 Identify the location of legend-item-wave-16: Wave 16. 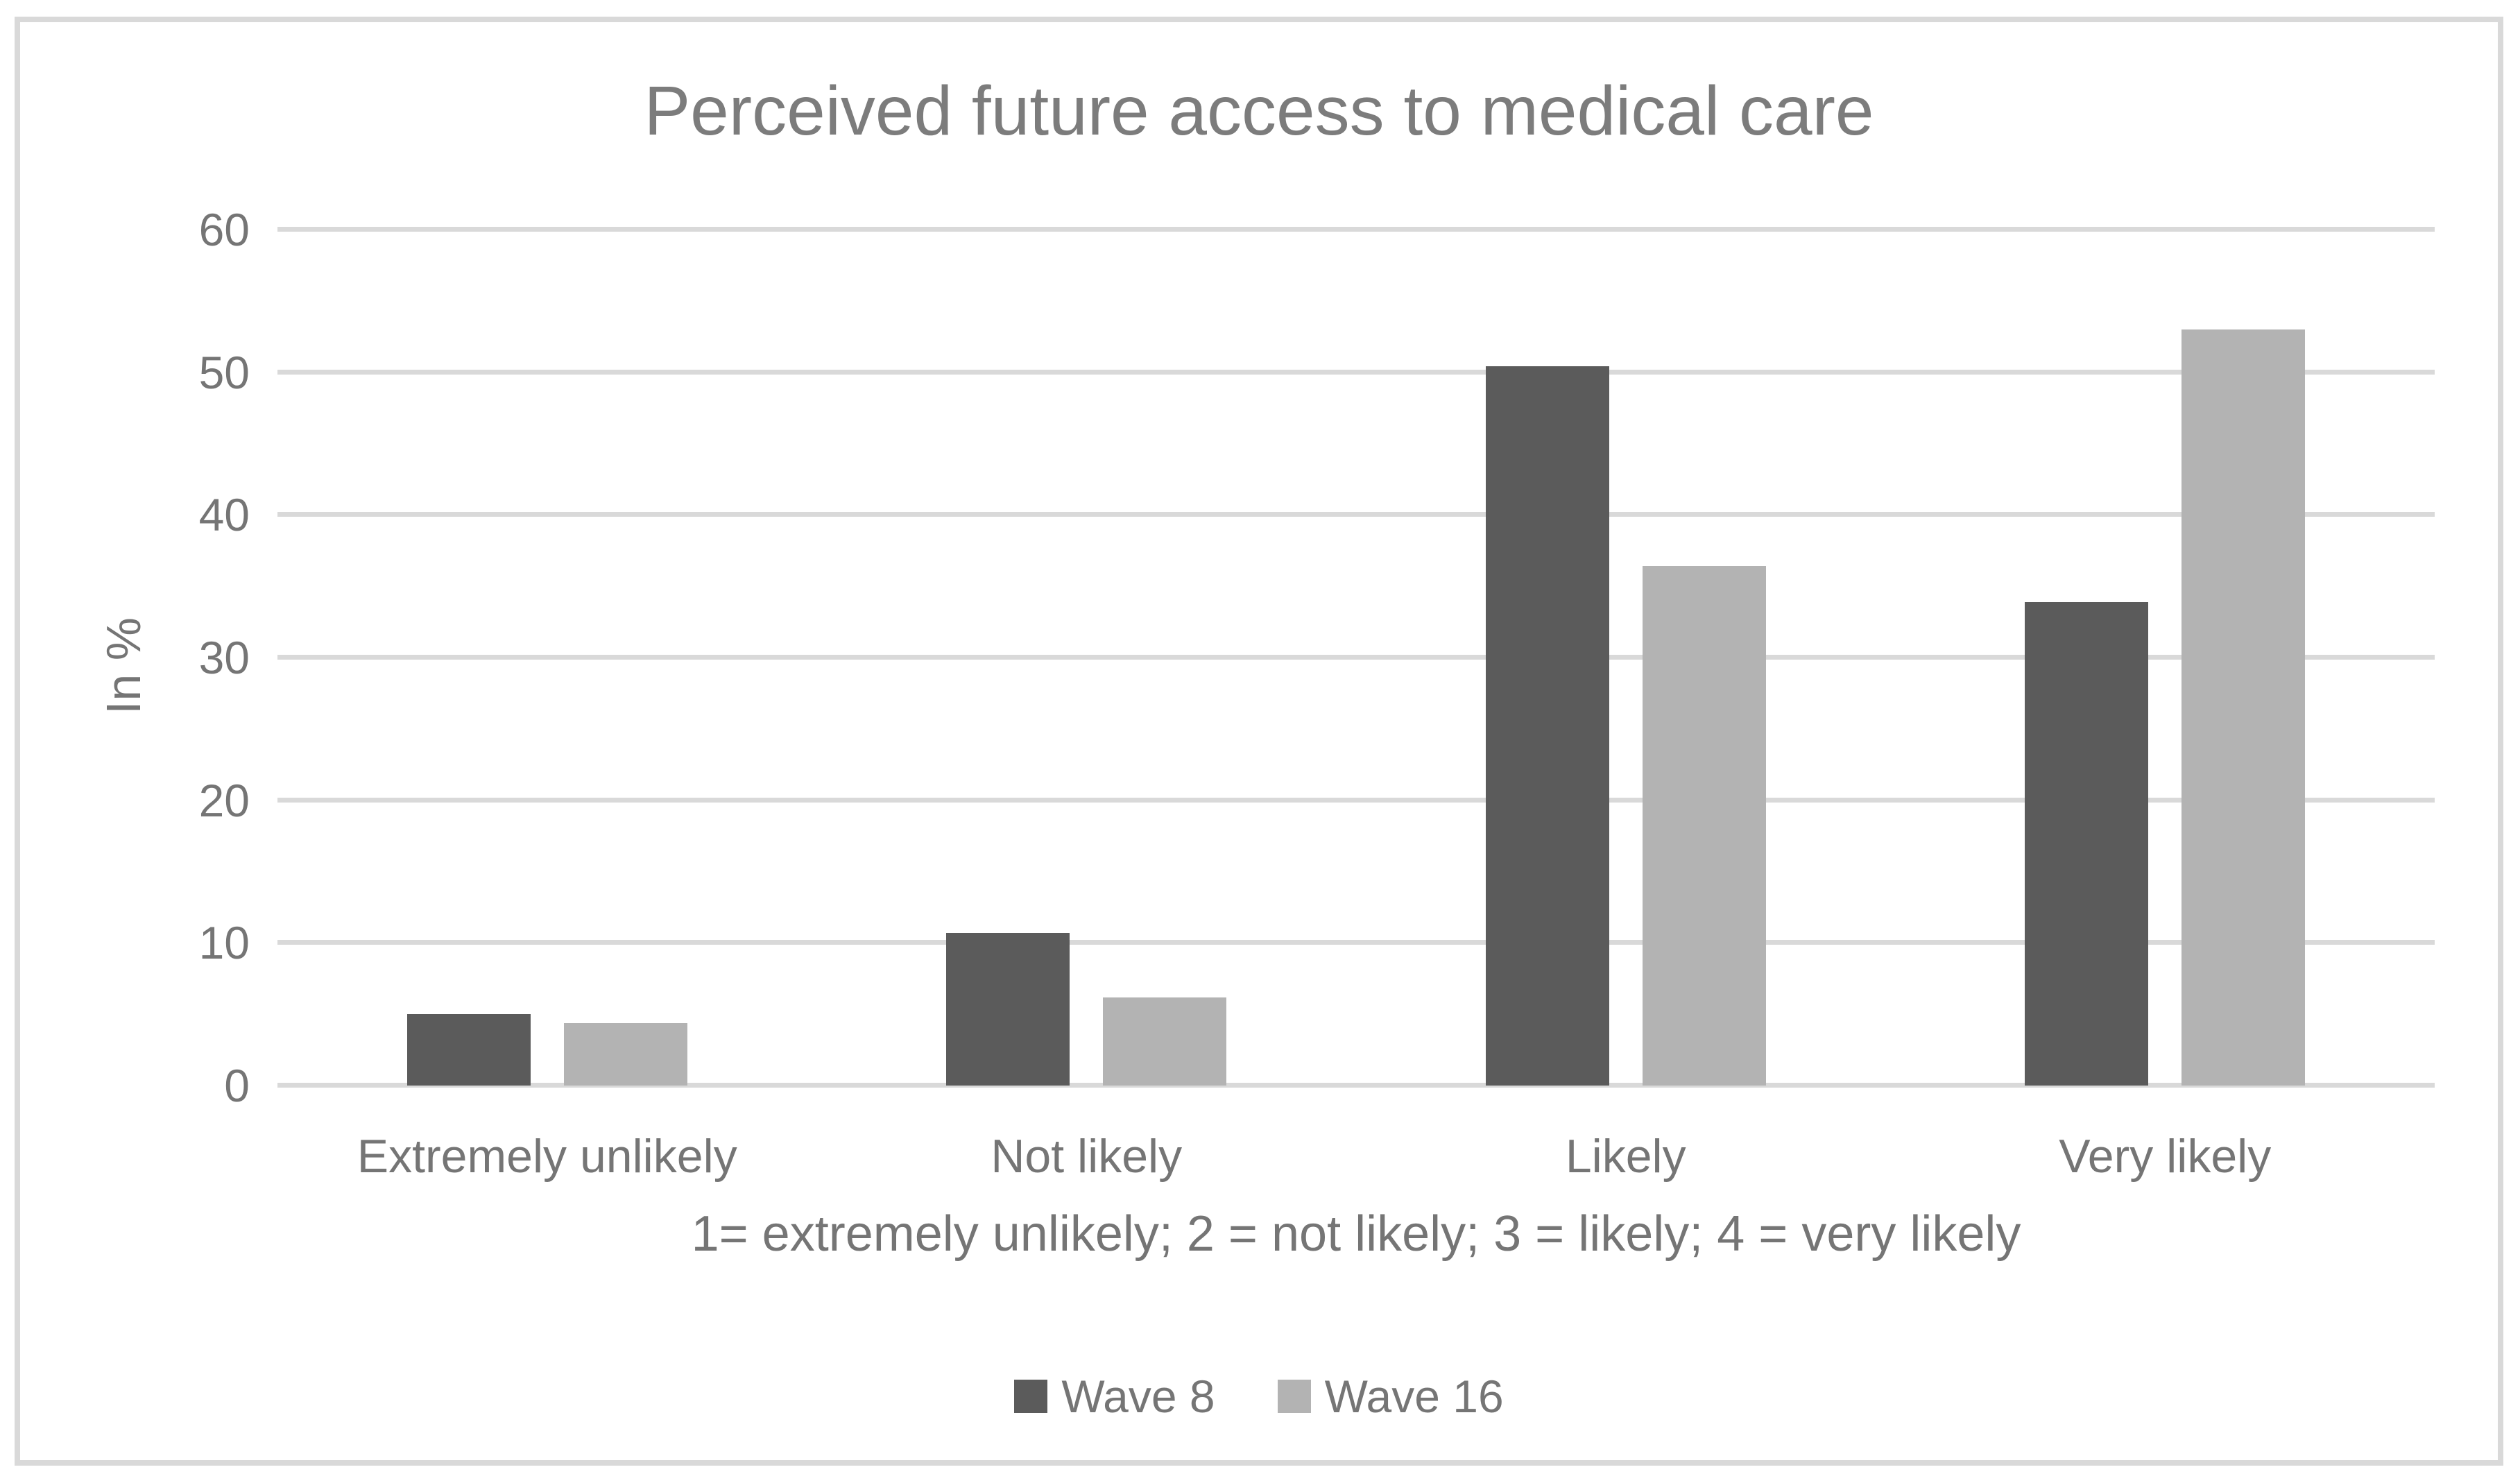
(1390, 1396).